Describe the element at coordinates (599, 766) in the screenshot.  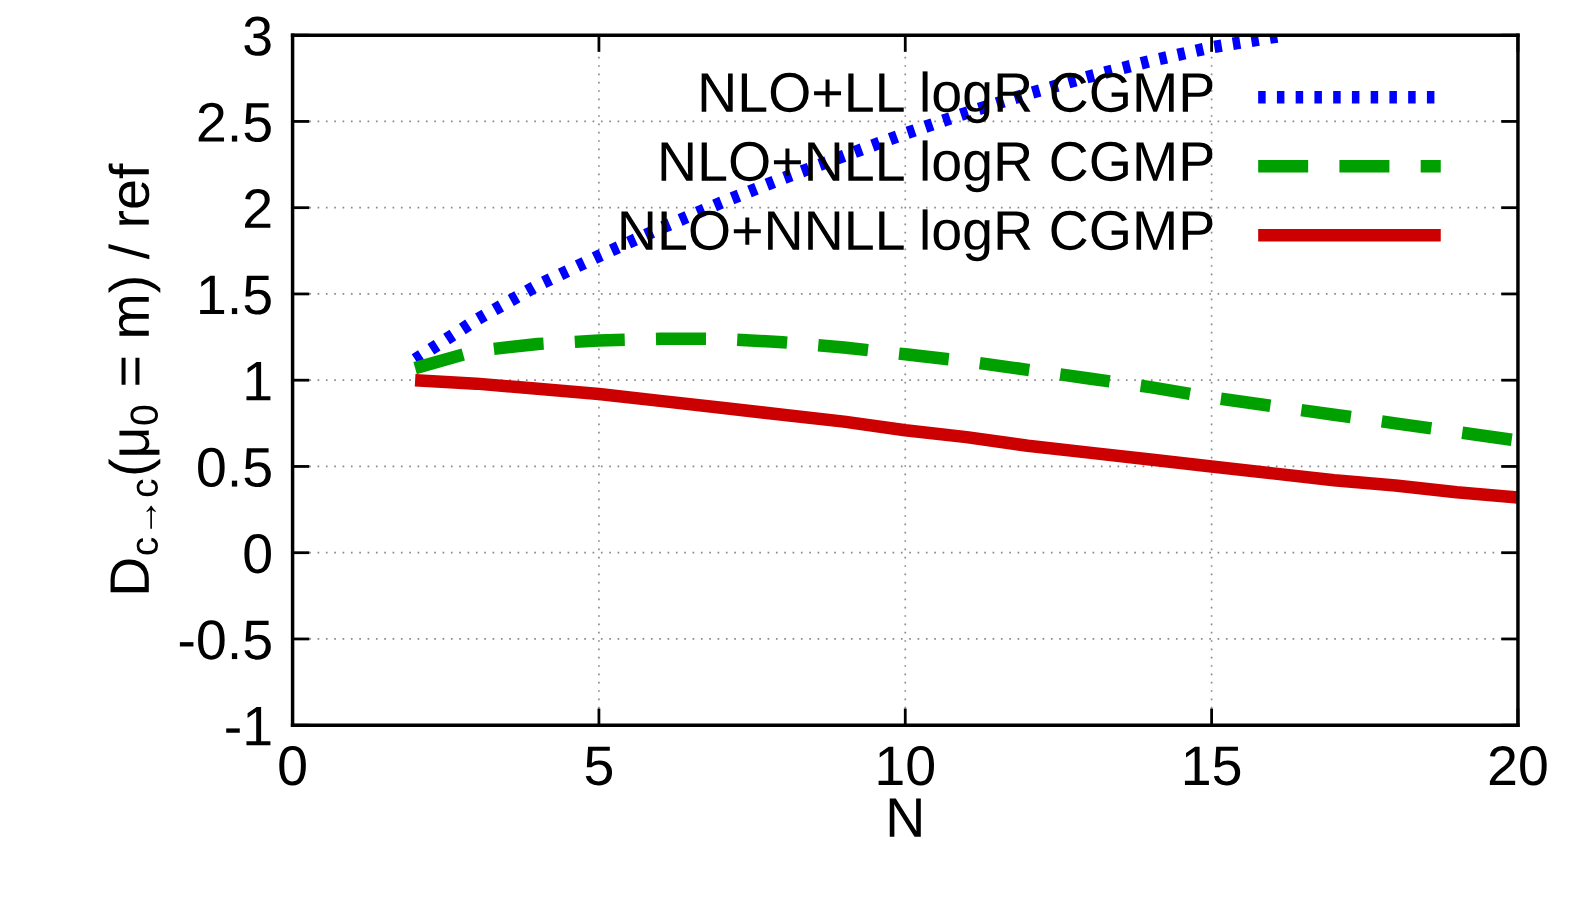
I see `x-tick-label: 5` at that location.